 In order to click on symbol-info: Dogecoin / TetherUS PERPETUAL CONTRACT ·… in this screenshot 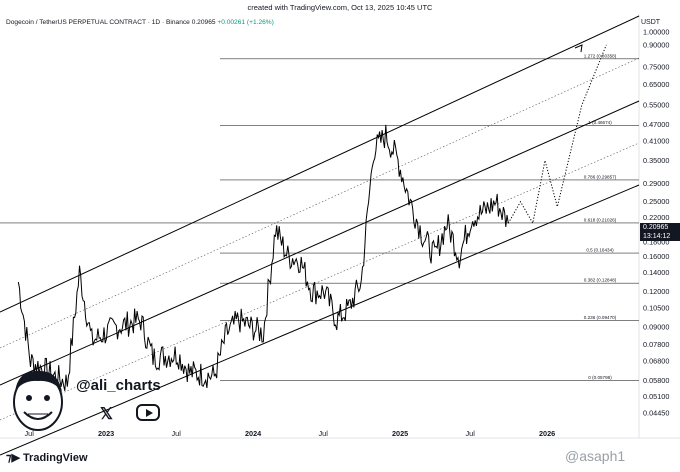, I will do `click(140, 22)`.